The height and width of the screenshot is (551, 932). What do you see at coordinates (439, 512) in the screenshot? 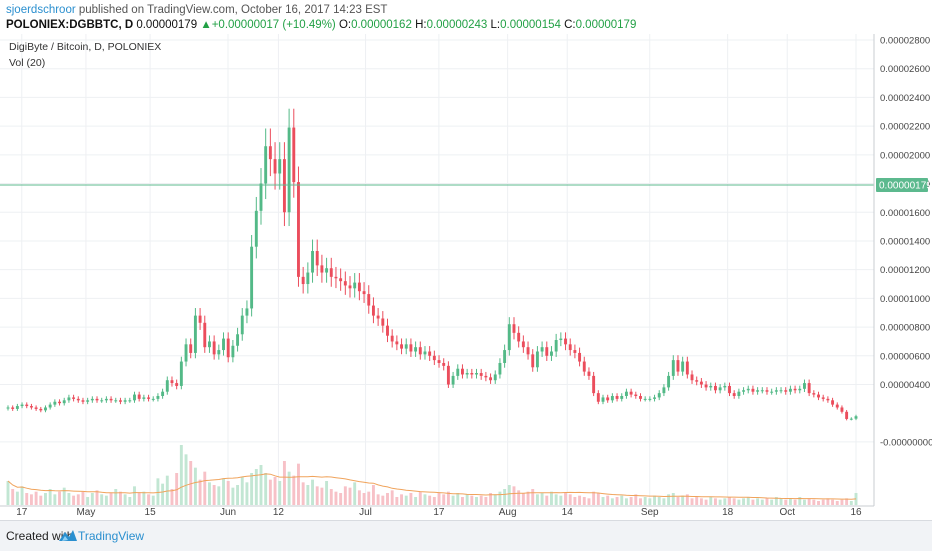
I see `time-axis: 17 May 15 Jun 12 Jul 17 Aug 14 Sep 18 Oct 16` at bounding box center [439, 512].